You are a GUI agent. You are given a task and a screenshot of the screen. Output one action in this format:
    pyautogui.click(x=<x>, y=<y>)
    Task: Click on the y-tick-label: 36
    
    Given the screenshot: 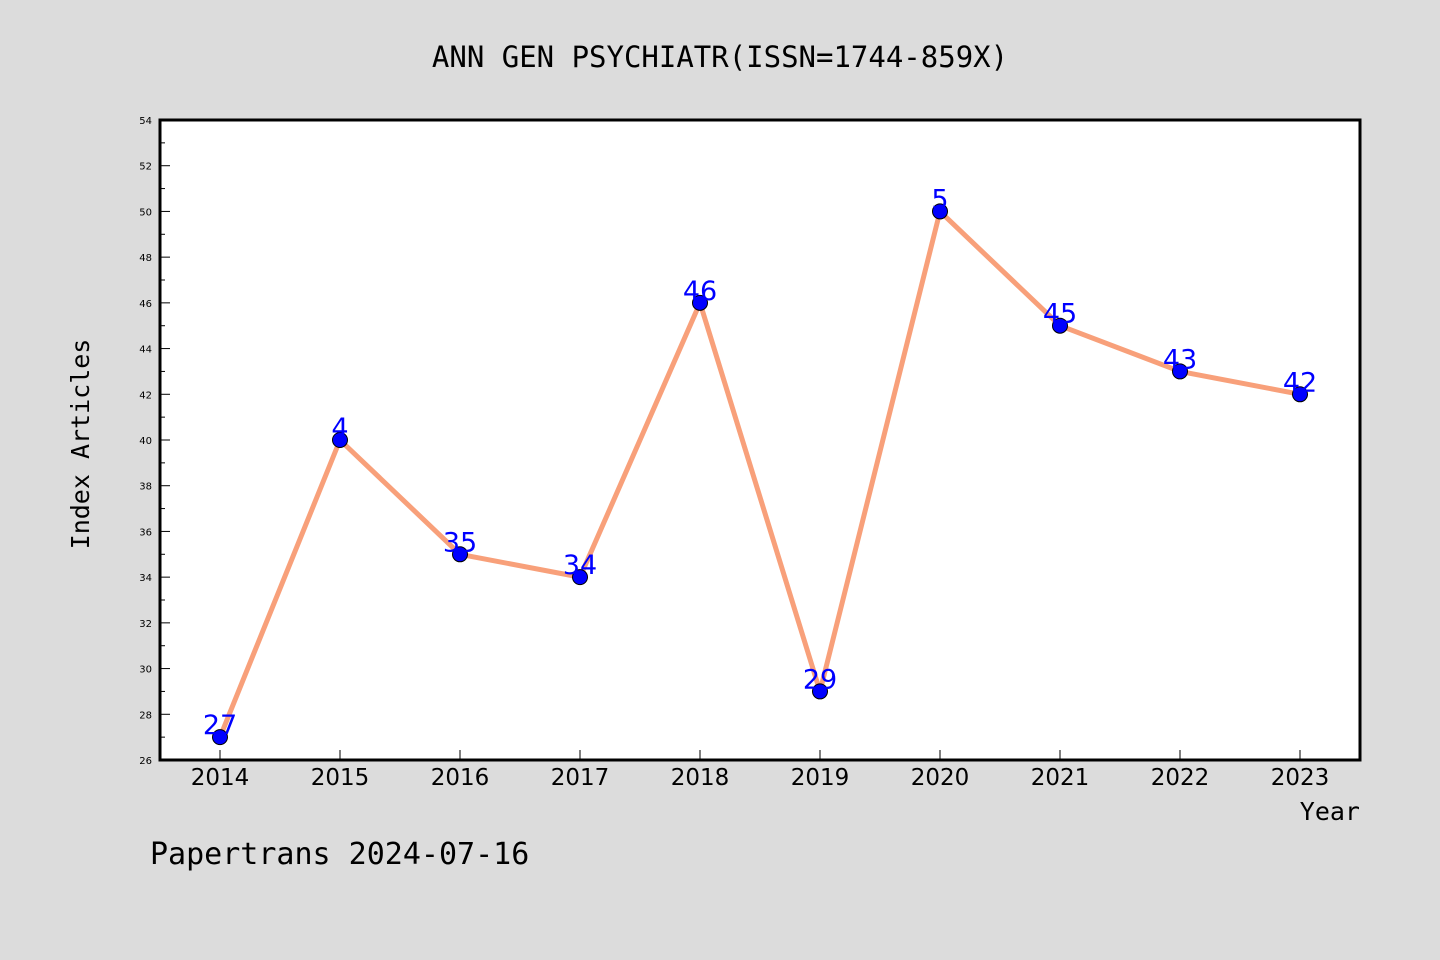 What is the action you would take?
    pyautogui.click(x=145, y=532)
    